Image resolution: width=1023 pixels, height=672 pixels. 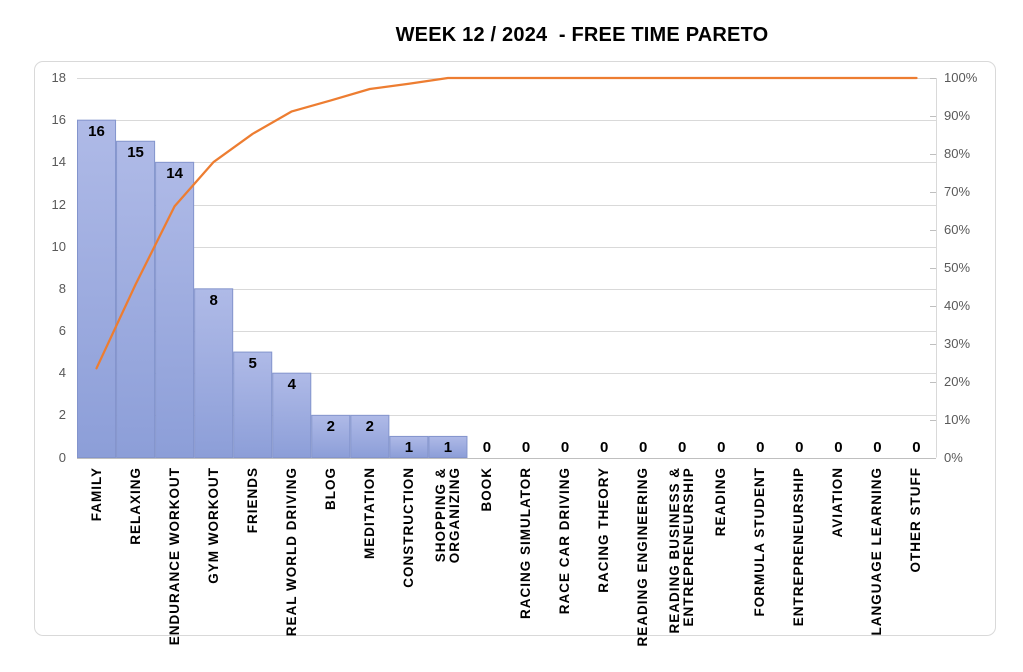 I want to click on category-label-entrepreneurship: ENTREPRENEURSHIP, so click(x=799, y=547).